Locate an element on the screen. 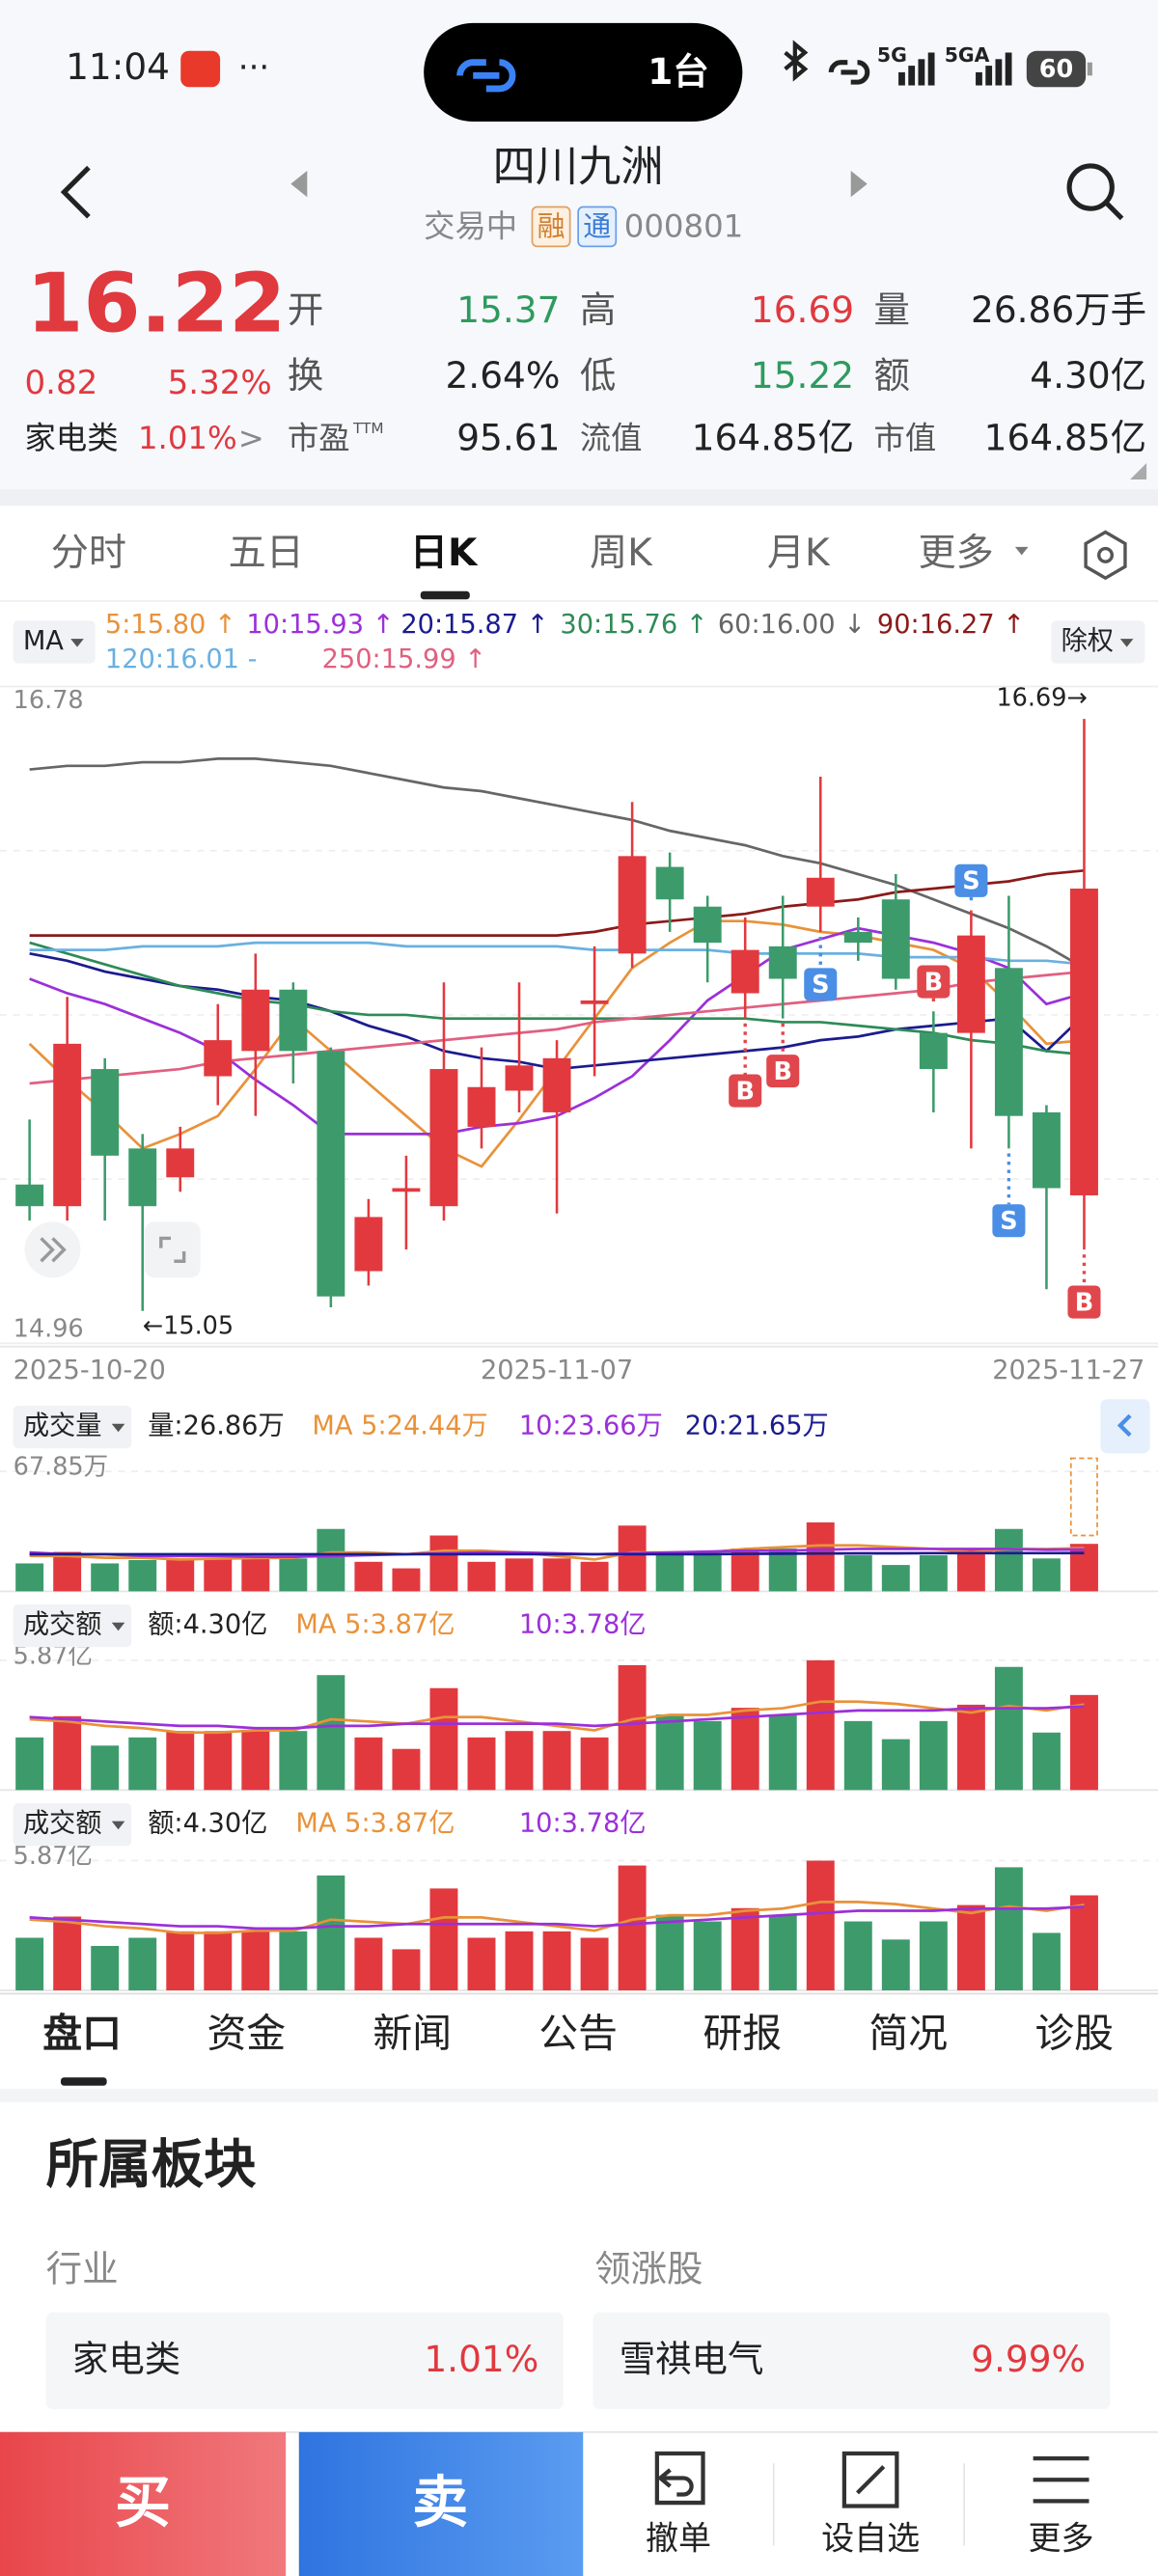  indicator-label: 成交额 is located at coordinates (62, 1824).